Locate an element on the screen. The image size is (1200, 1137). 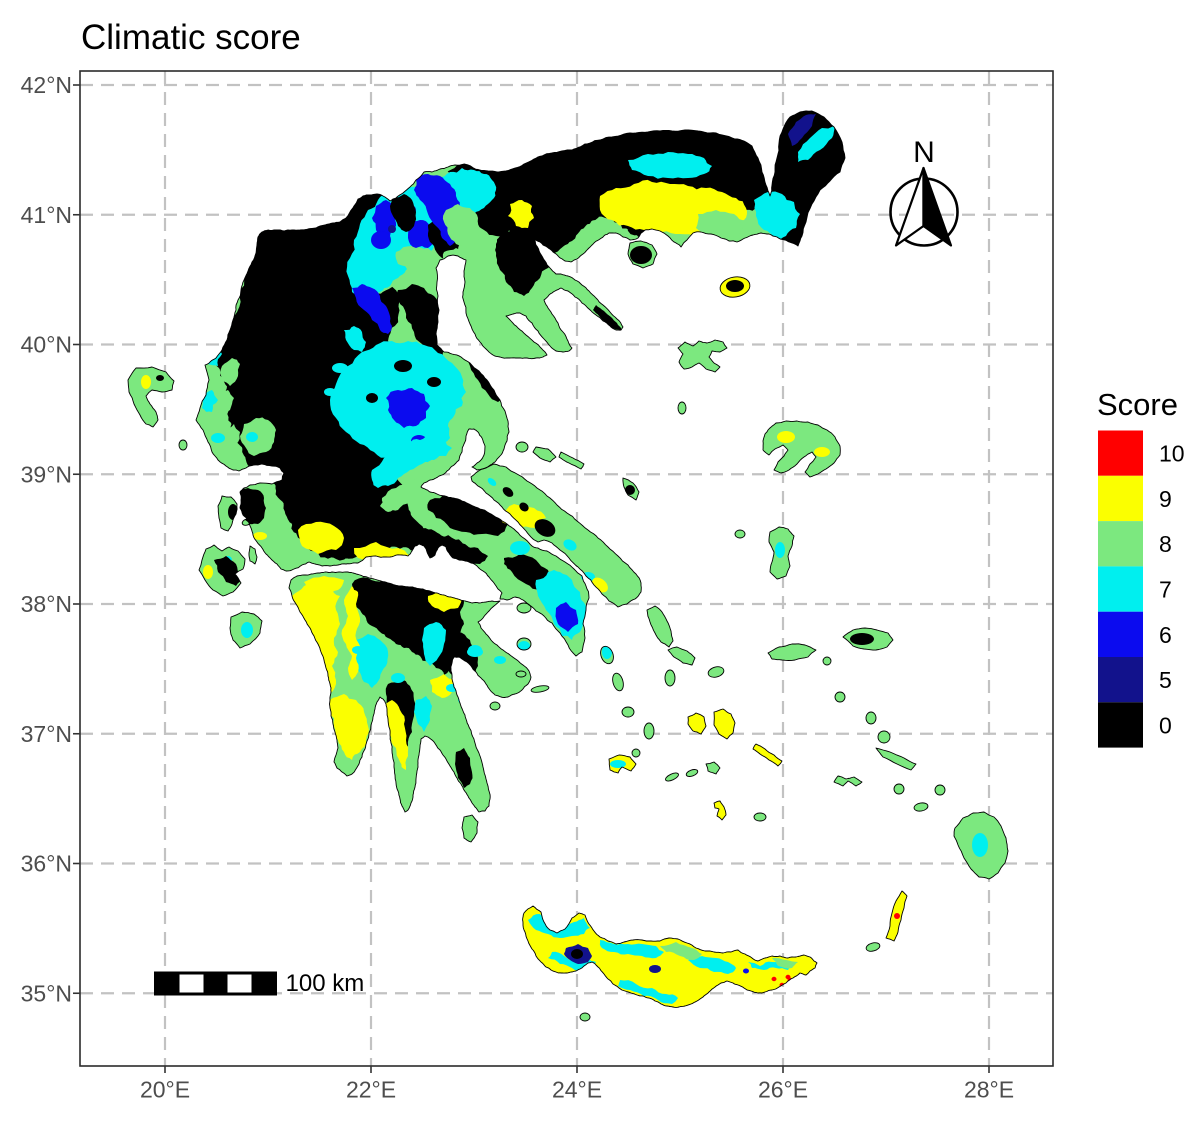
svg-text: 5 is located at coordinates (1165, 680).